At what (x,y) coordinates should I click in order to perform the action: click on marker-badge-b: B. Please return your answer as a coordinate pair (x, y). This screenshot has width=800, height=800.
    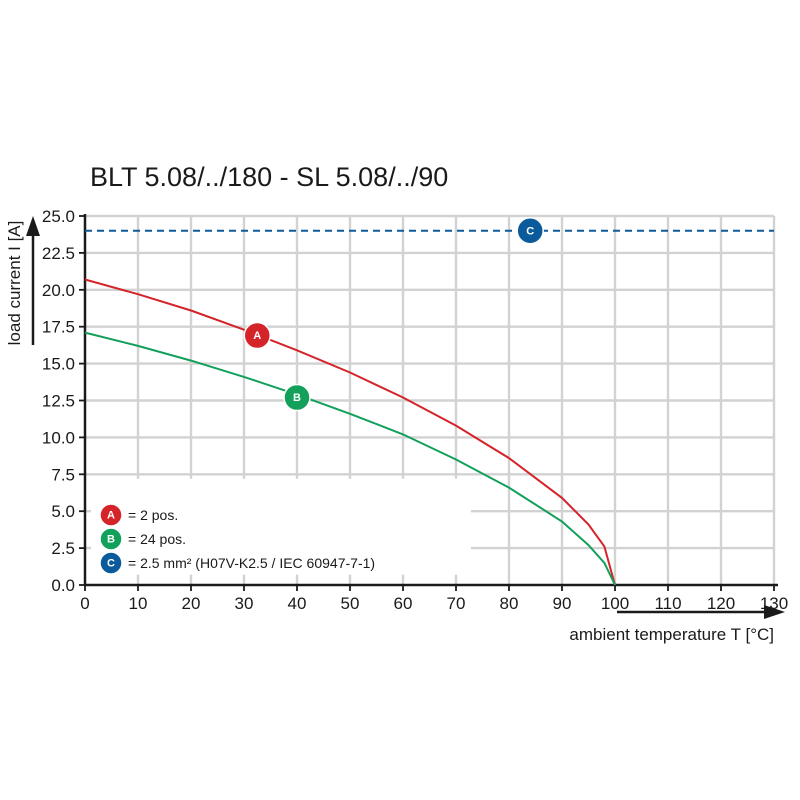
    Looking at the image, I should click on (297, 397).